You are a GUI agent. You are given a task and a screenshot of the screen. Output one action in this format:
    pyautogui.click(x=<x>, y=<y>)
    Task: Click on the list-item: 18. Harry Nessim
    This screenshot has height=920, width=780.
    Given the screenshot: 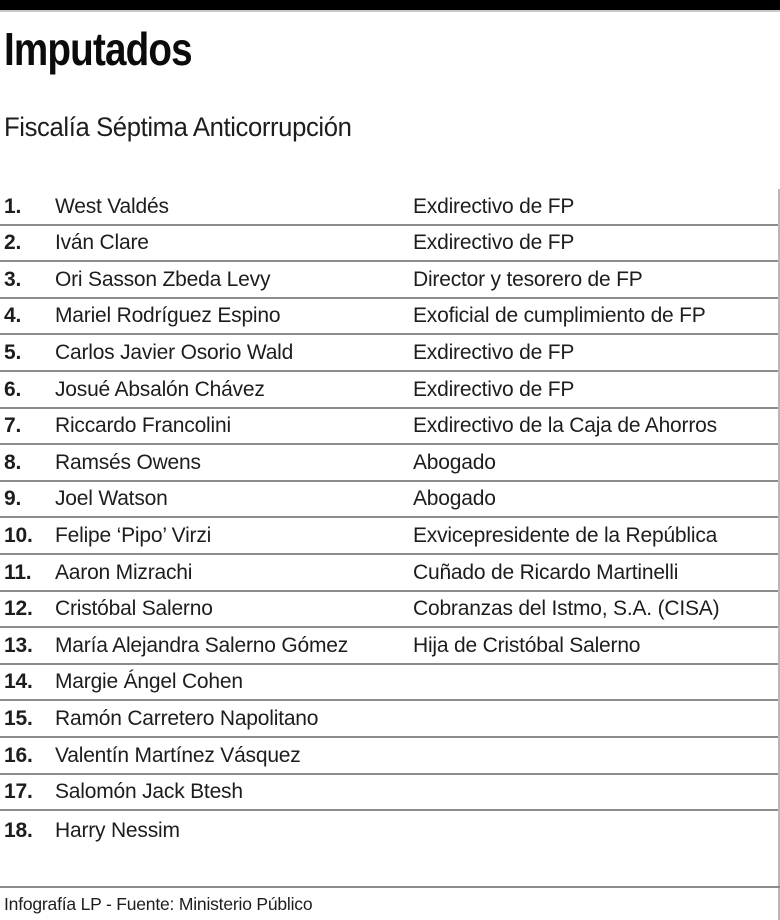 What is the action you would take?
    pyautogui.click(x=390, y=829)
    